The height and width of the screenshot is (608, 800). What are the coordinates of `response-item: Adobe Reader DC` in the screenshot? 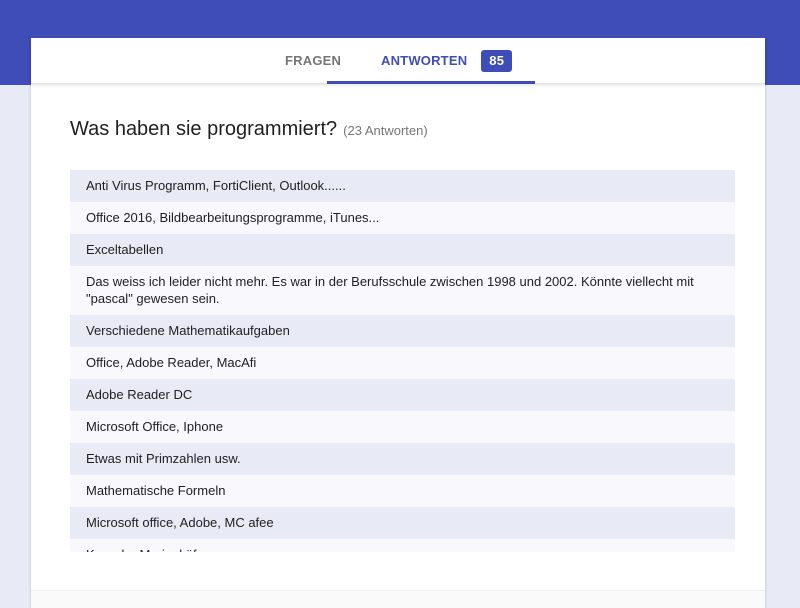 It's located at (402, 395).